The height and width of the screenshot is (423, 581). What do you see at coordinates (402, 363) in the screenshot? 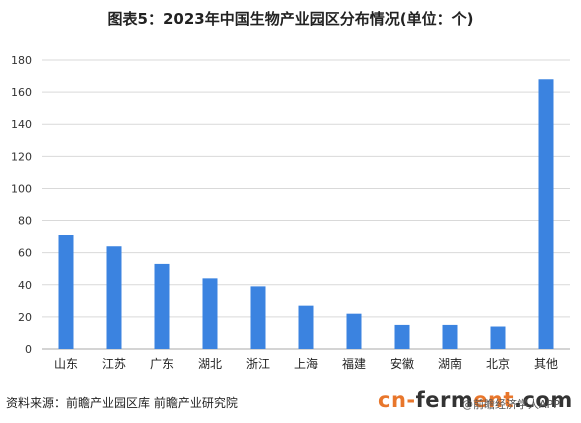
I see `x-tick-label: 安徽` at bounding box center [402, 363].